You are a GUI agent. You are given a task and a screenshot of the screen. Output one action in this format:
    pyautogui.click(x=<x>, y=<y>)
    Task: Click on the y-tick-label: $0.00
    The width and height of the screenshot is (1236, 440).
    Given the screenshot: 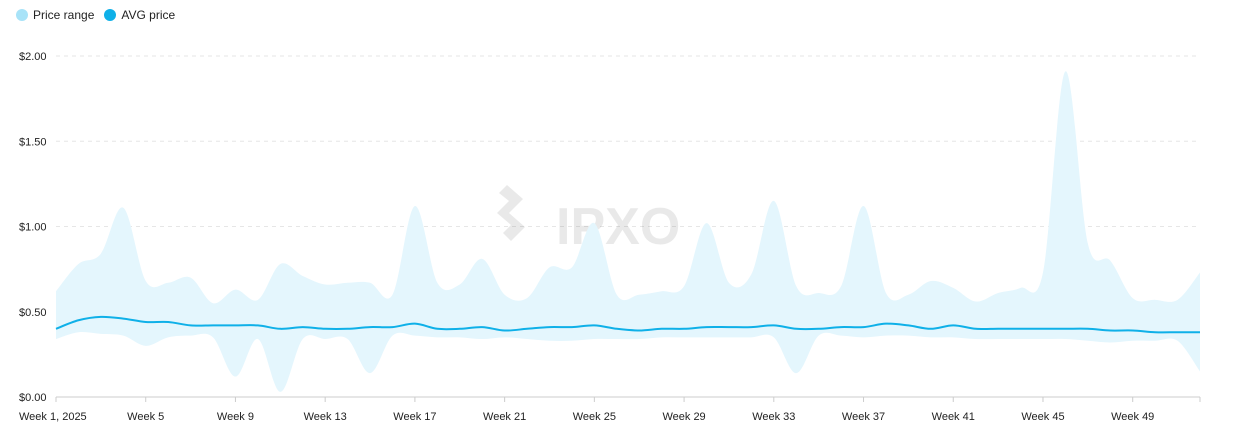 What is the action you would take?
    pyautogui.click(x=33, y=398)
    